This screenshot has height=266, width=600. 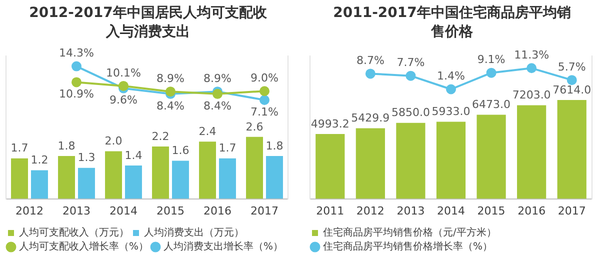 I want to click on data-label: 8.7%, so click(x=370, y=61).